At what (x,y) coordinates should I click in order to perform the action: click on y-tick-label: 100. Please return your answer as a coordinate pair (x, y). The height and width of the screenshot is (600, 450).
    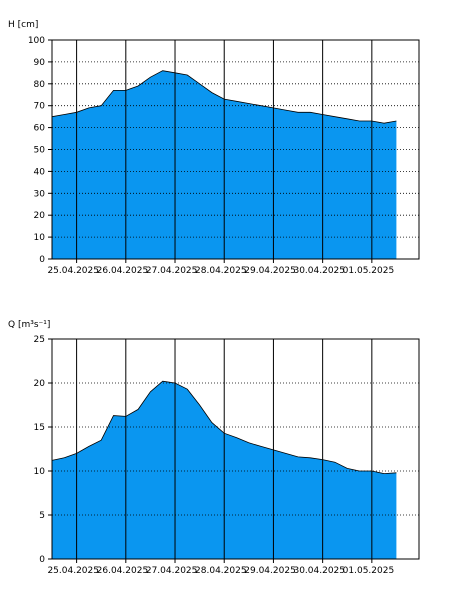
    Looking at the image, I should click on (36, 41).